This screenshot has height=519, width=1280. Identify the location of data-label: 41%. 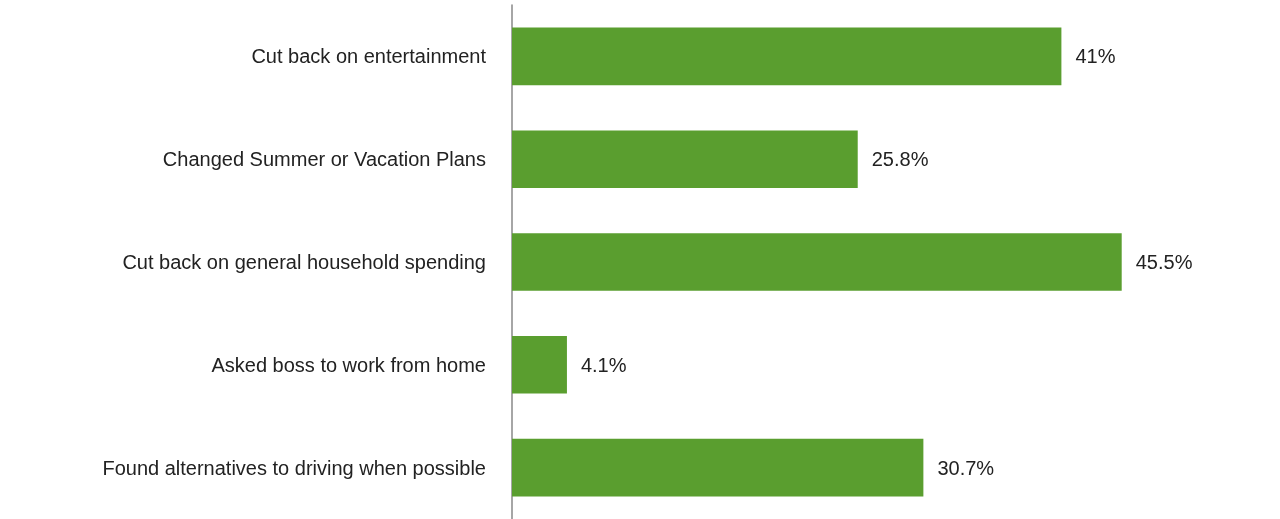
(1095, 56).